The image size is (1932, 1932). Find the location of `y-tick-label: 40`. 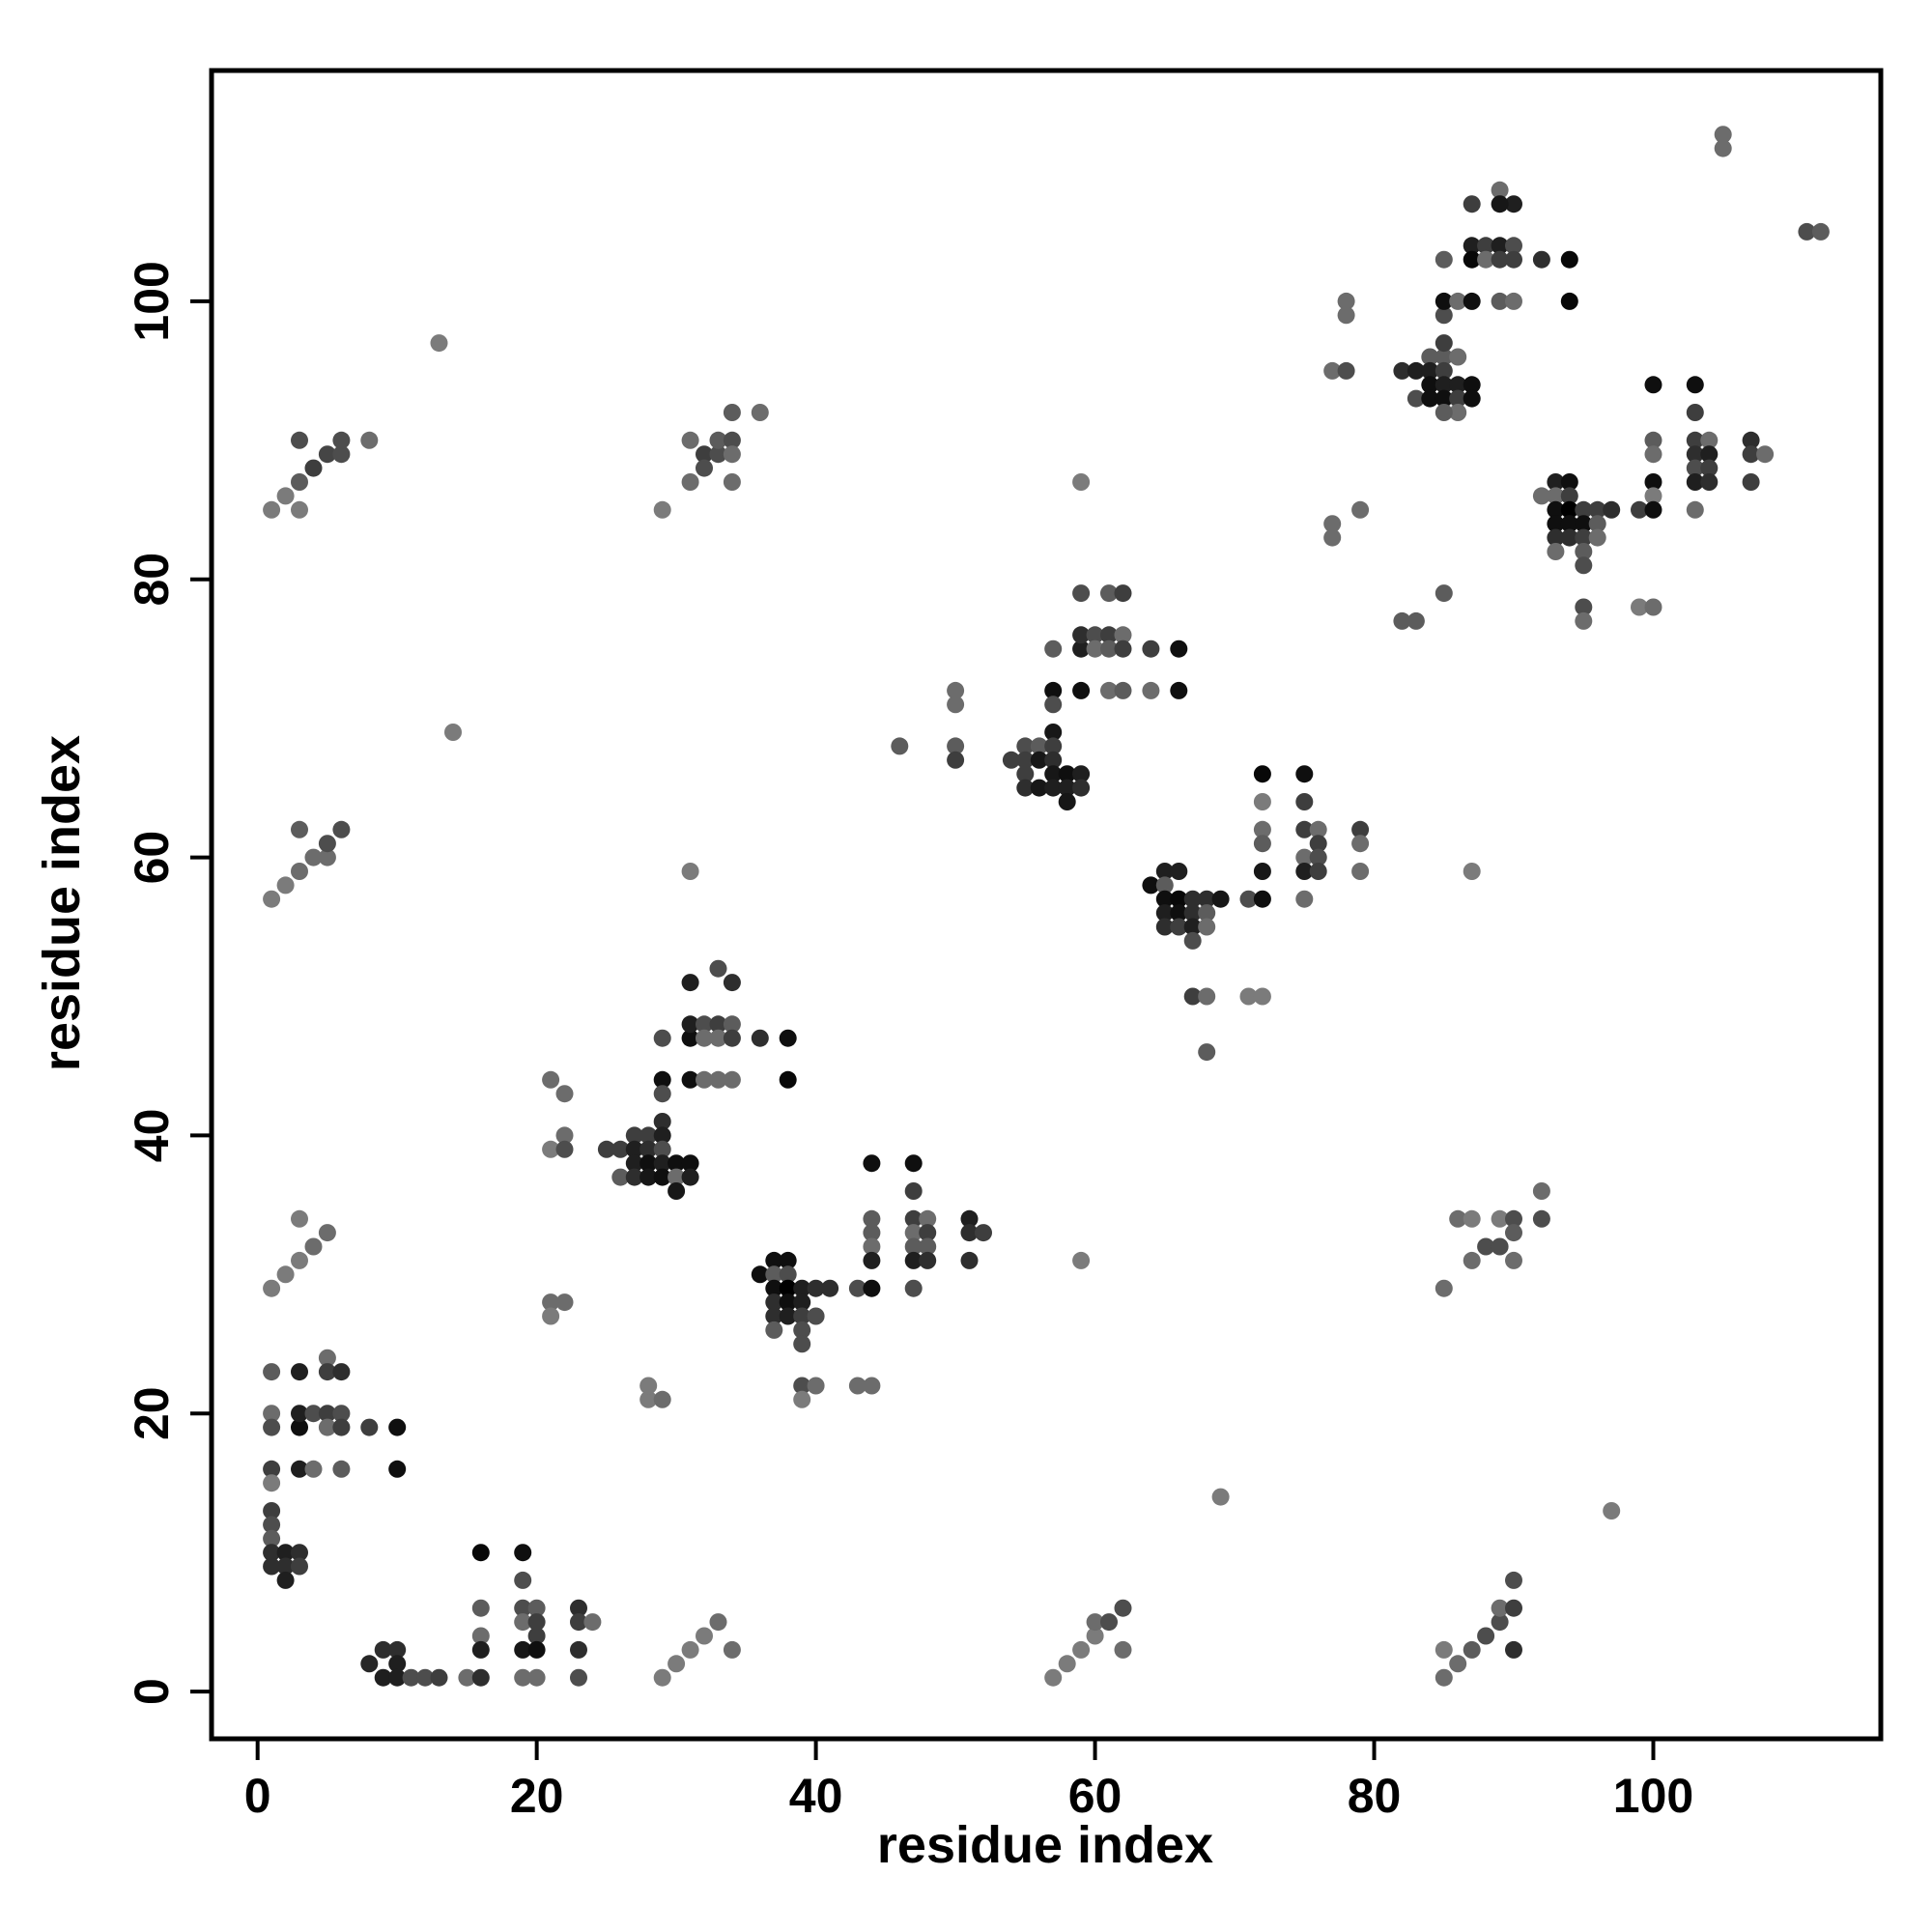

y-tick-label: 40 is located at coordinates (152, 1136).